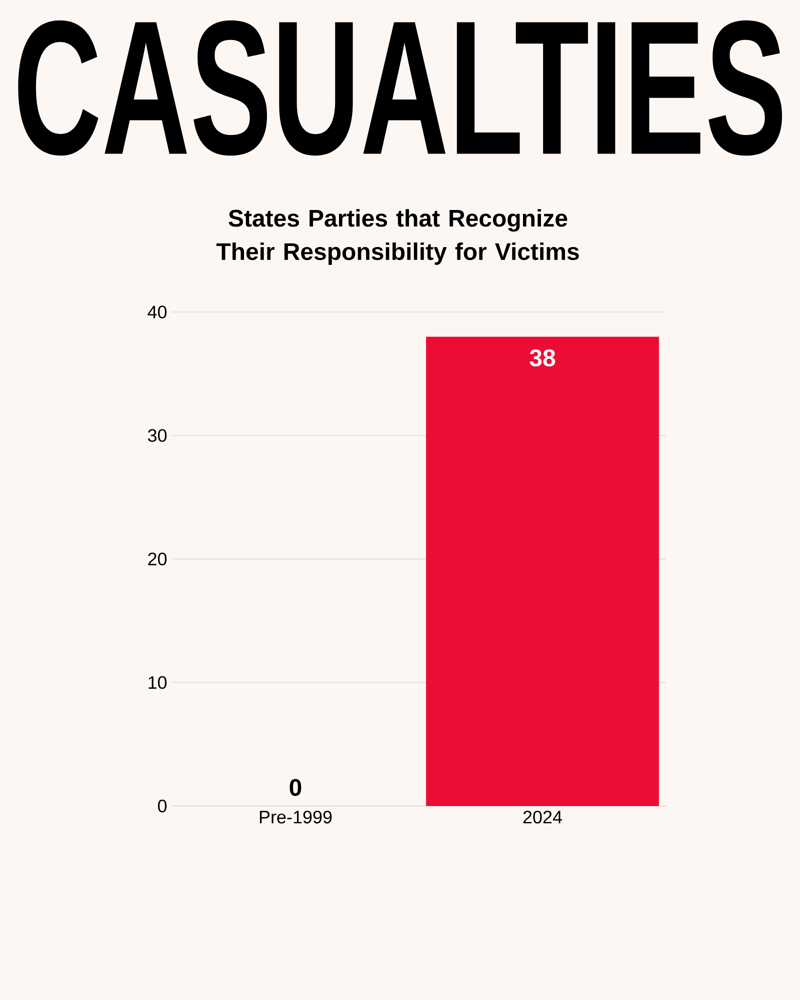 Image resolution: width=800 pixels, height=1000 pixels. I want to click on data-label: 38, so click(543, 357).